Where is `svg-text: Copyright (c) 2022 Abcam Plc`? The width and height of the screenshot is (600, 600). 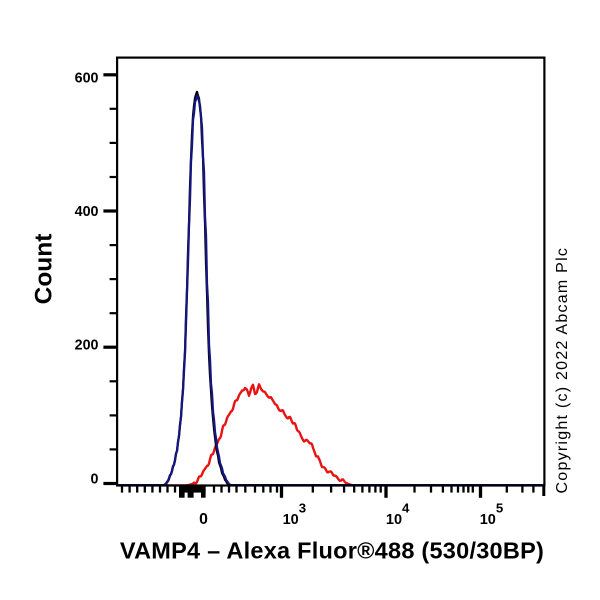 svg-text: Copyright (c) 2022 Abcam Plc is located at coordinates (562, 370).